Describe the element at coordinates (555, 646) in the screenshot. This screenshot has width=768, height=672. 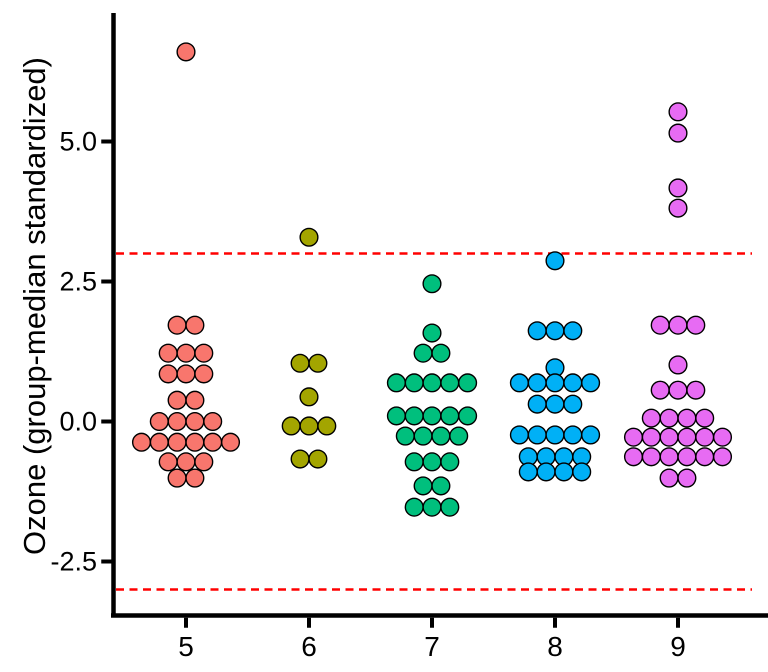
I see `x-tick-label: 8` at that location.